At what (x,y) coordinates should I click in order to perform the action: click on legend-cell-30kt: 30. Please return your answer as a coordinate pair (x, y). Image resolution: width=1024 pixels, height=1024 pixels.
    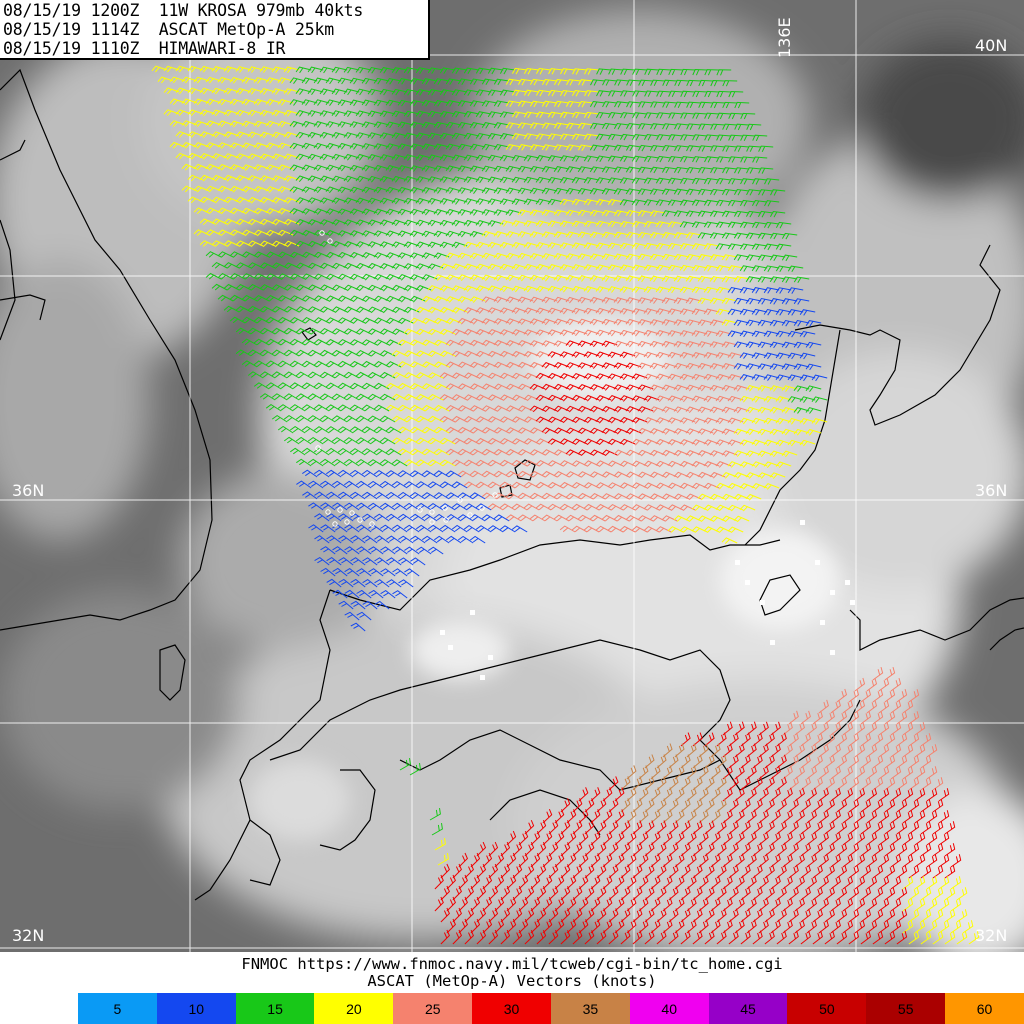
    Looking at the image, I should click on (511, 1008).